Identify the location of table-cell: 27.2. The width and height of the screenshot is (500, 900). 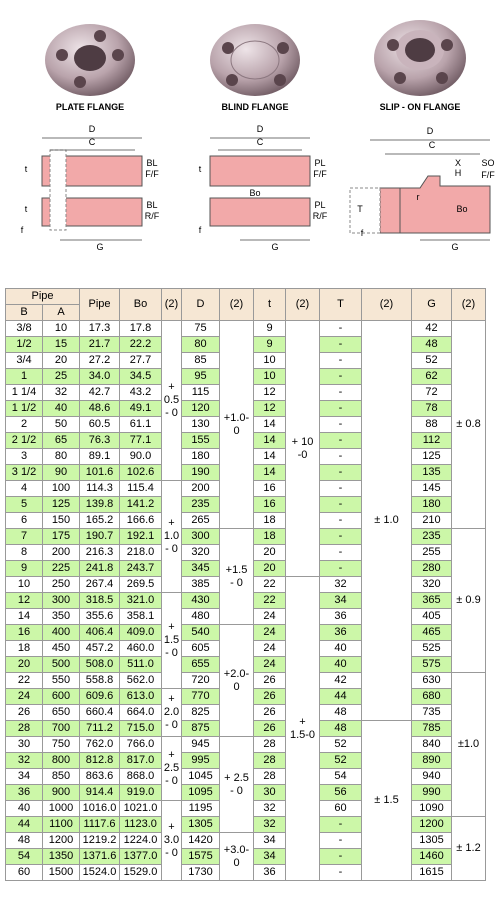
(99, 360).